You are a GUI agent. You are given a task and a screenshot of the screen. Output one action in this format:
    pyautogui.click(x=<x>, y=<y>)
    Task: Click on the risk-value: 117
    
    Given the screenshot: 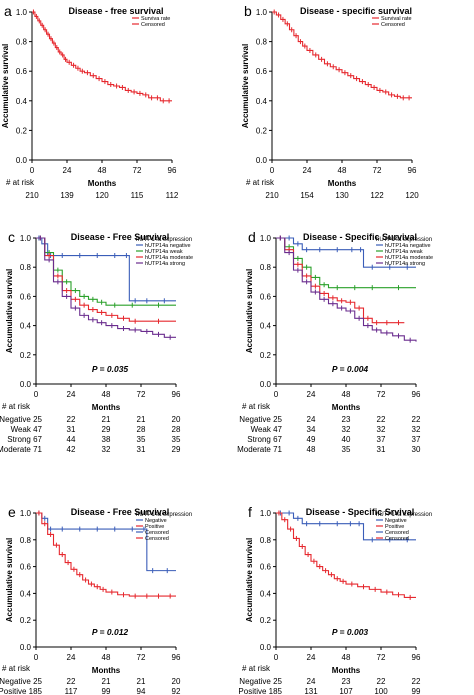 What is the action you would take?
    pyautogui.click(x=71, y=691)
    